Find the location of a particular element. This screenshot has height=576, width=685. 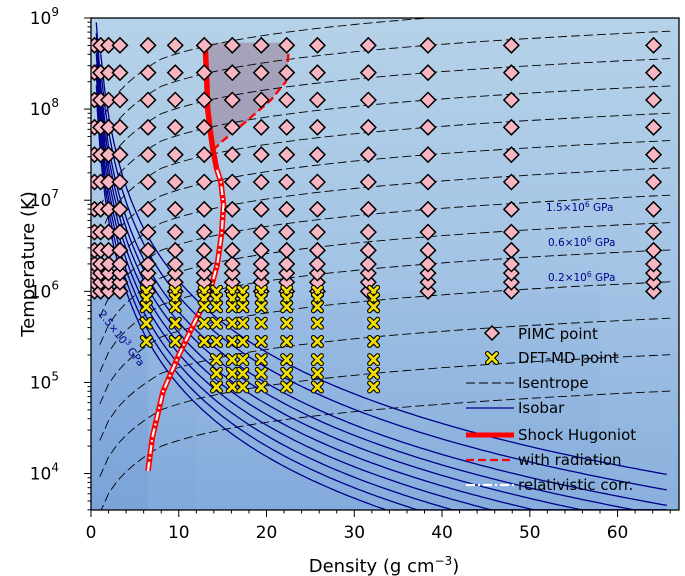

x-tick-label: 20 is located at coordinates (267, 533).